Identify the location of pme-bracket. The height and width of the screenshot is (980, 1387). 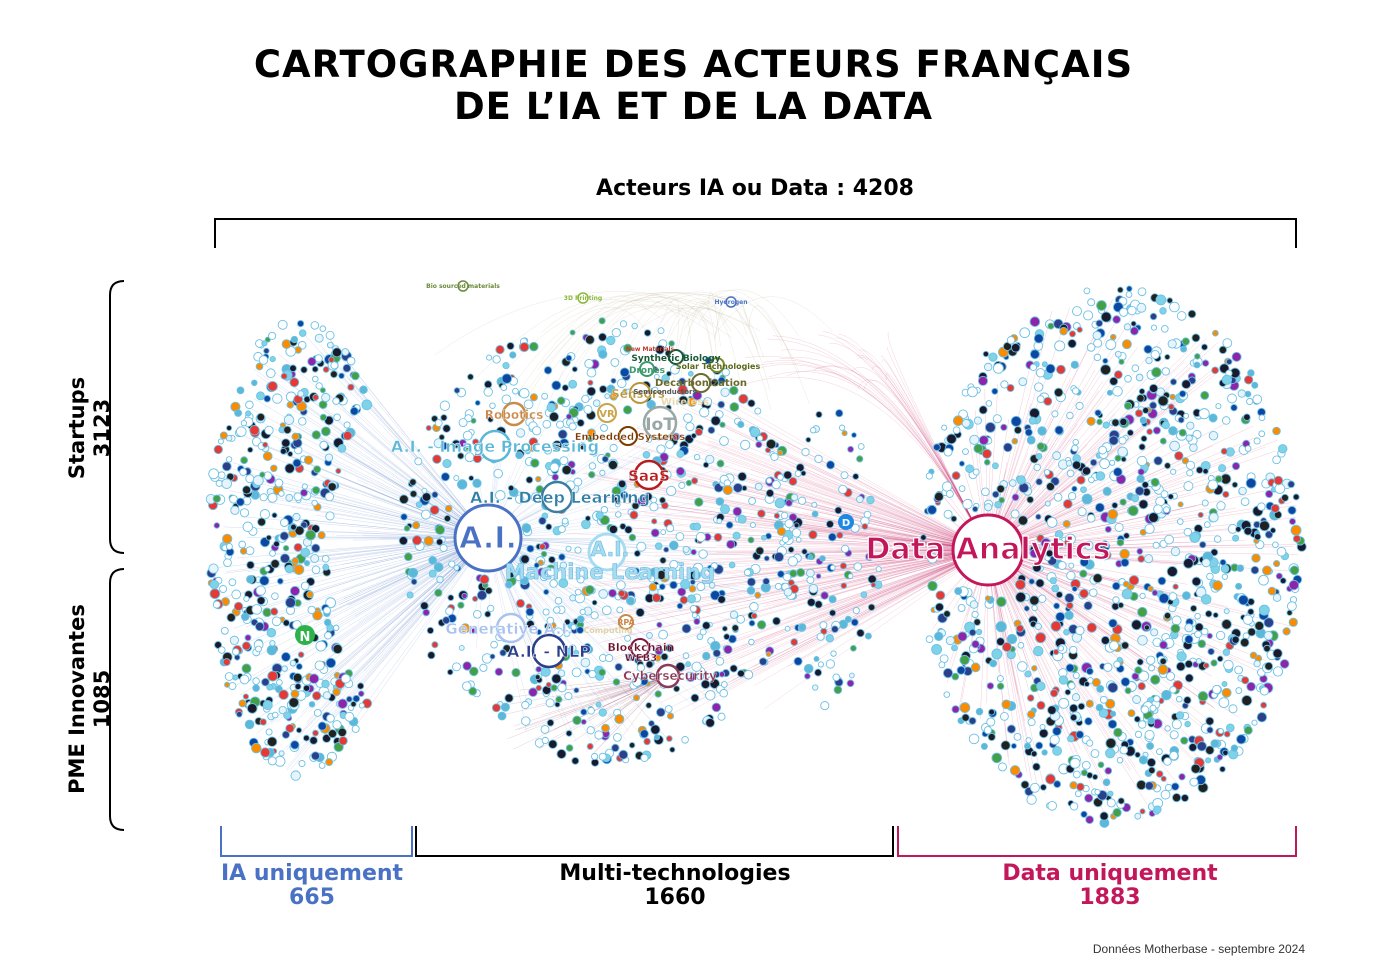
(117, 699).